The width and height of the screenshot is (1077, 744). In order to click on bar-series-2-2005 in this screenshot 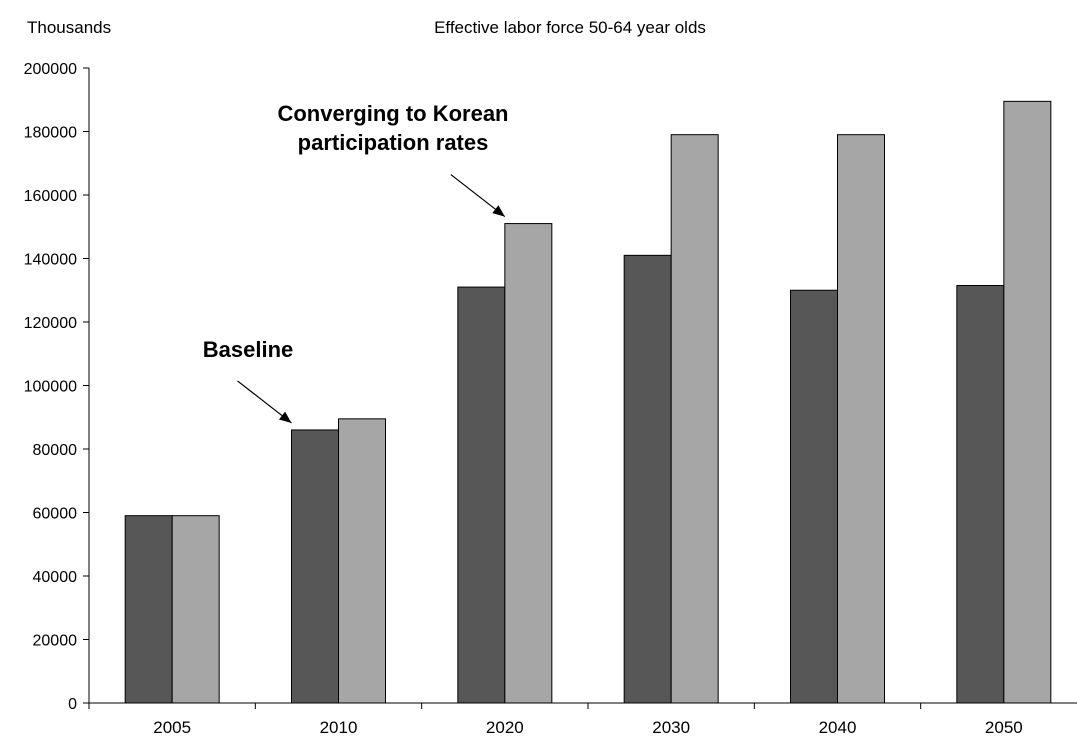, I will do `click(195, 609)`.